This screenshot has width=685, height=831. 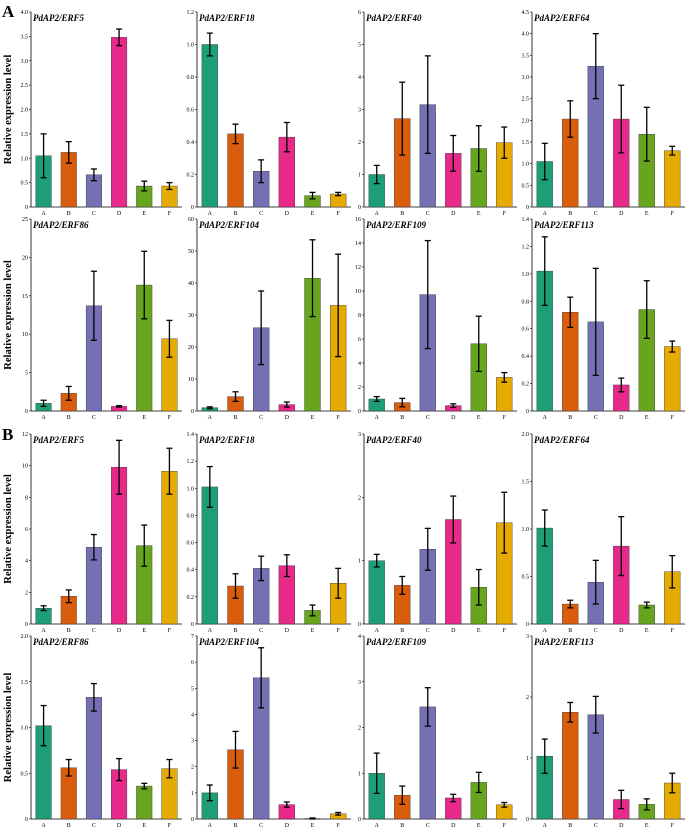 I want to click on y-tick-label: 0.6, so click(x=191, y=544).